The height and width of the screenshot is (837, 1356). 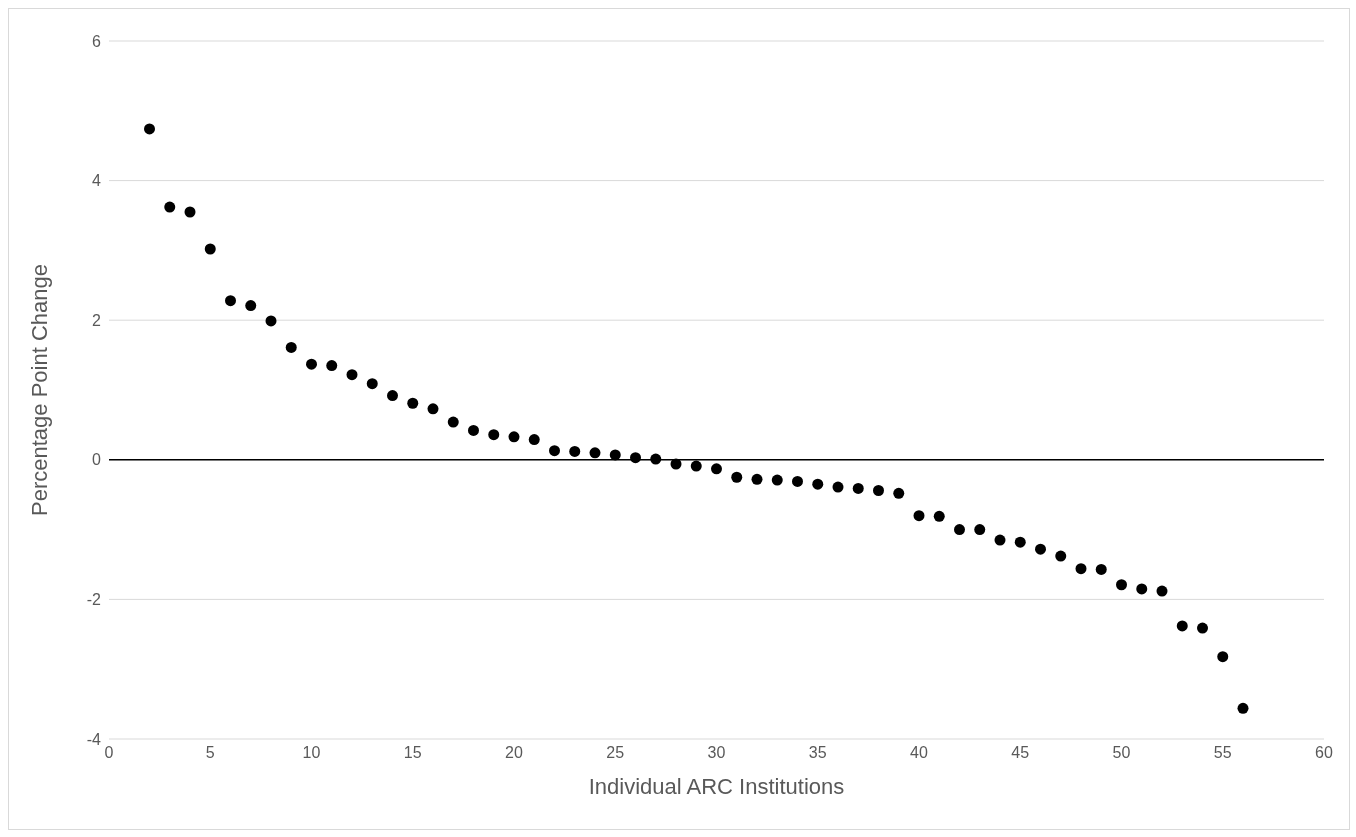 What do you see at coordinates (94, 600) in the screenshot?
I see `y-tick-label: -2` at bounding box center [94, 600].